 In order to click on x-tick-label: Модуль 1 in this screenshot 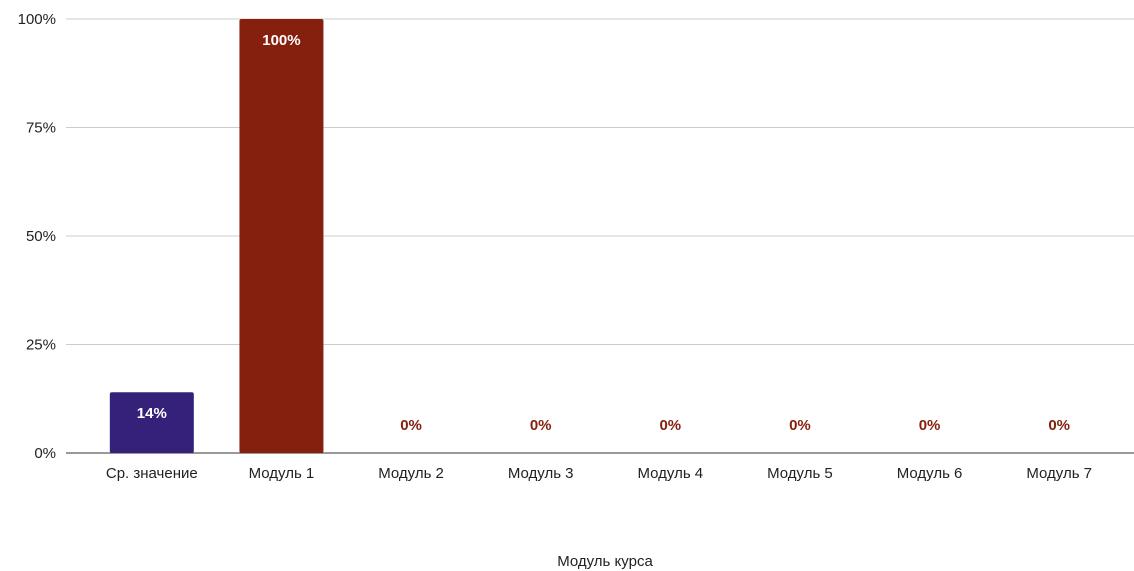, I will do `click(282, 473)`.